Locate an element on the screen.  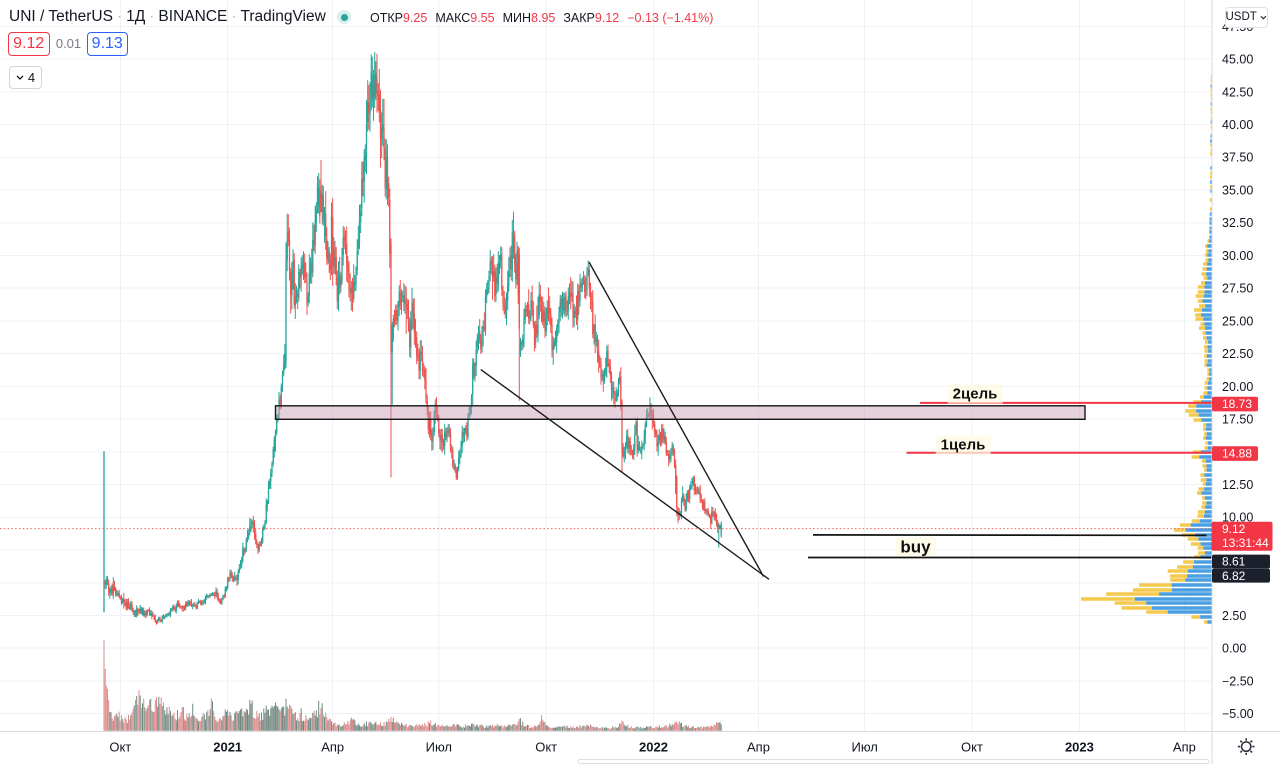
svg-text: 2023 is located at coordinates (1079, 747).